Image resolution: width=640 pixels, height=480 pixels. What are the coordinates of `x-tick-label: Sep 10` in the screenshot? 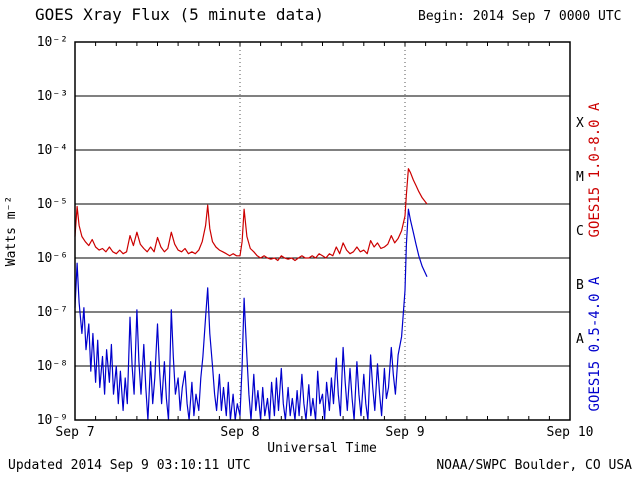 It's located at (570, 432).